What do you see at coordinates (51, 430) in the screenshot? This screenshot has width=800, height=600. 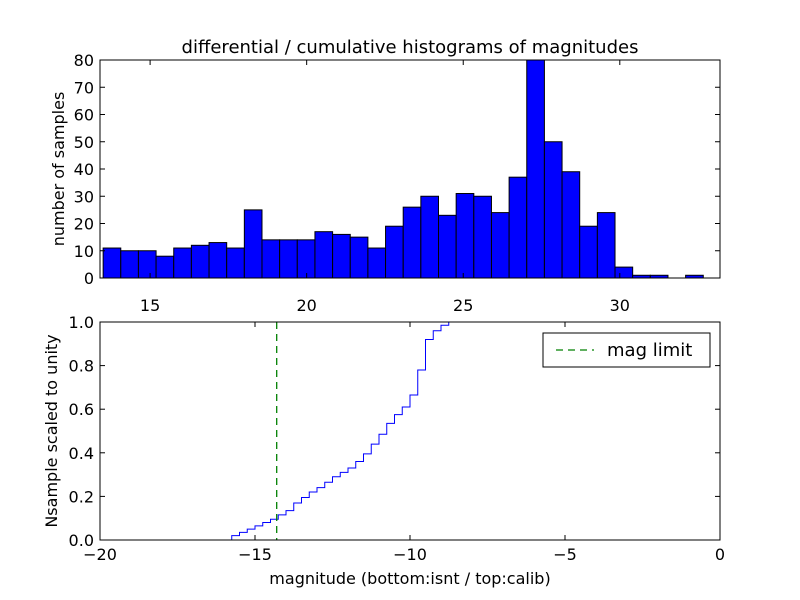 I see `cumulative-y-label: Nsample scaled to unity` at bounding box center [51, 430].